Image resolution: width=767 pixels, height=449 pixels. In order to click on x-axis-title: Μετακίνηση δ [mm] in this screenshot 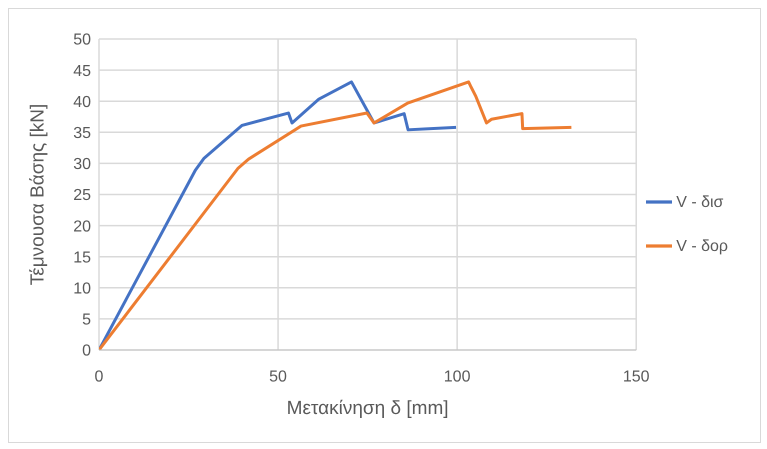, I will do `click(367, 408)`.